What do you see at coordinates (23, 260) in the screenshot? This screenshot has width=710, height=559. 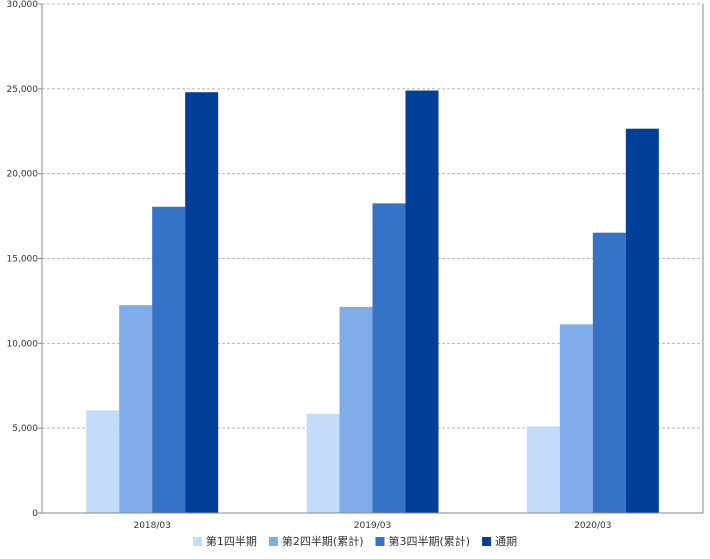 I see `y-tick-label: 15,000` at bounding box center [23, 260].